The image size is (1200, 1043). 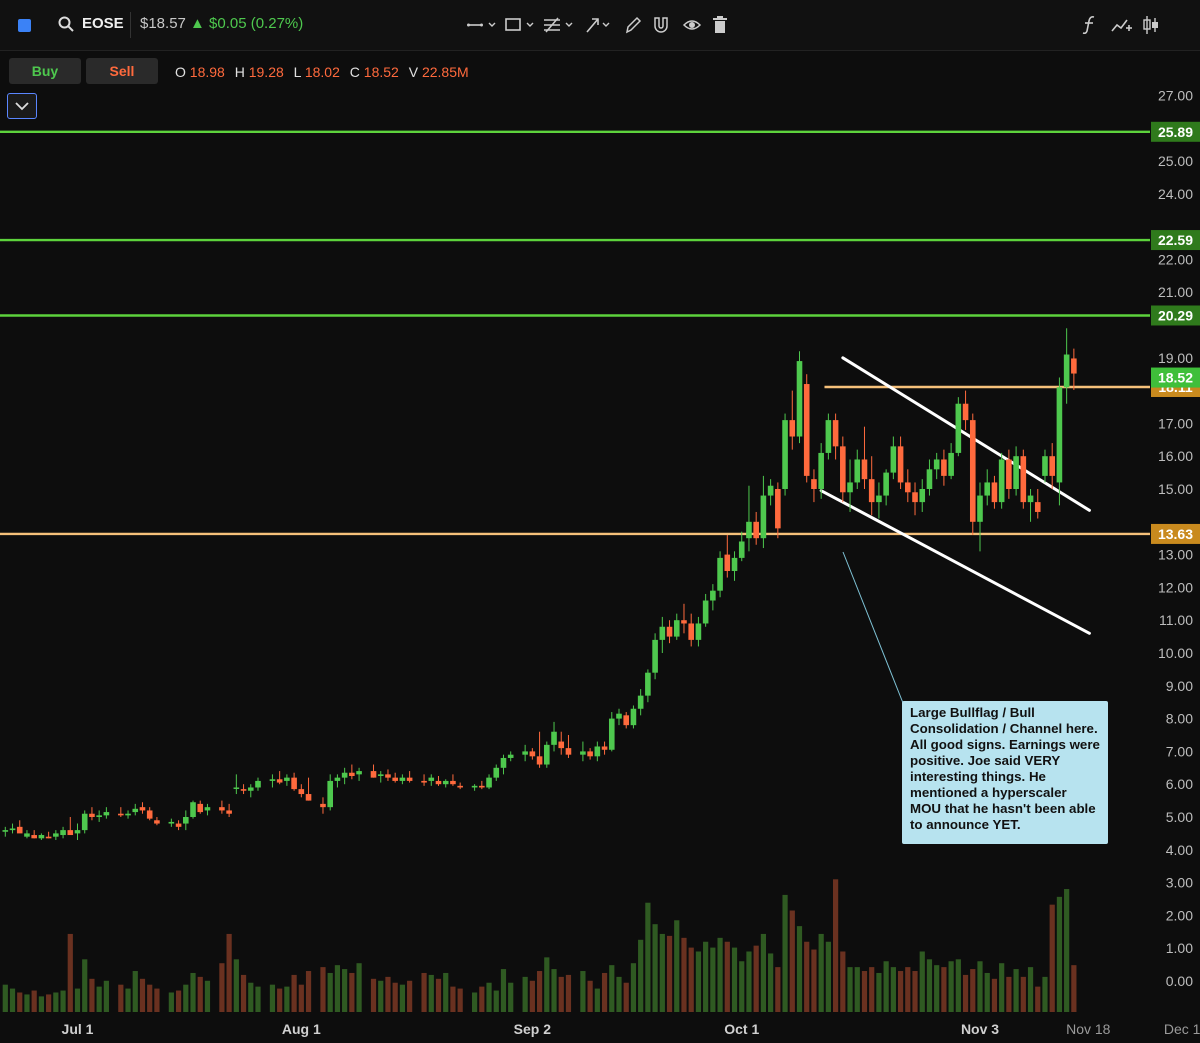 I want to click on fib-tool-icon, so click(x=558, y=25).